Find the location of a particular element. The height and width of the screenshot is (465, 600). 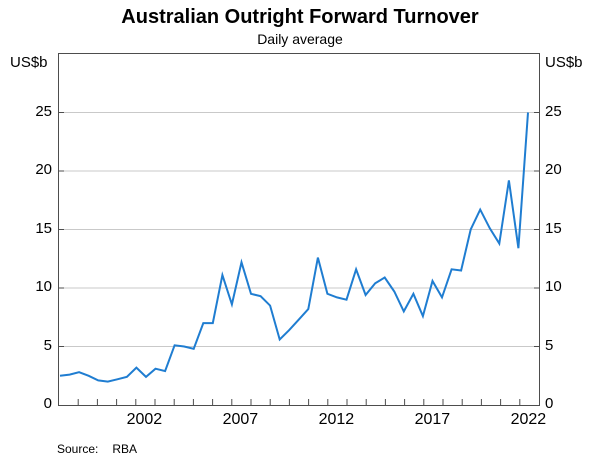

y-axis-label-right-5: 5 is located at coordinates (549, 345).